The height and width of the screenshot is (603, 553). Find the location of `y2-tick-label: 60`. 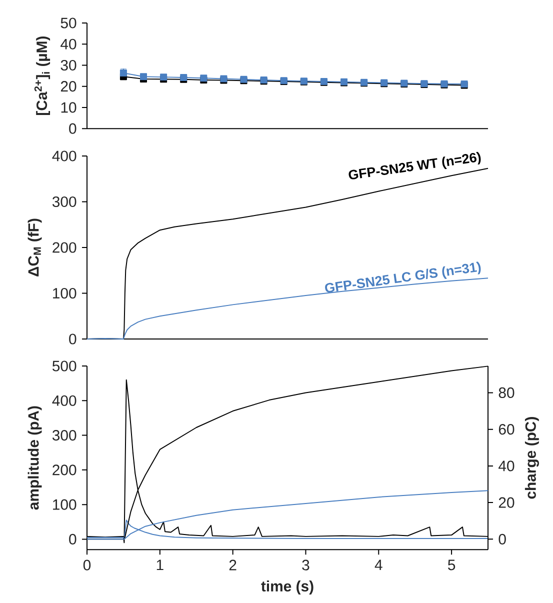

y2-tick-label: 60 is located at coordinates (506, 429).